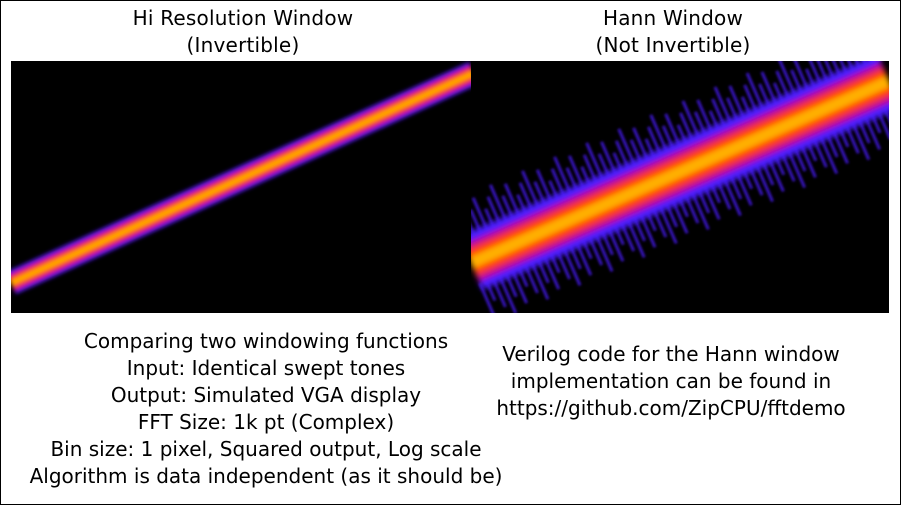 The width and height of the screenshot is (901, 505). I want to click on left-panel-title: Hi Resolution Window (Invertible), so click(243, 32).